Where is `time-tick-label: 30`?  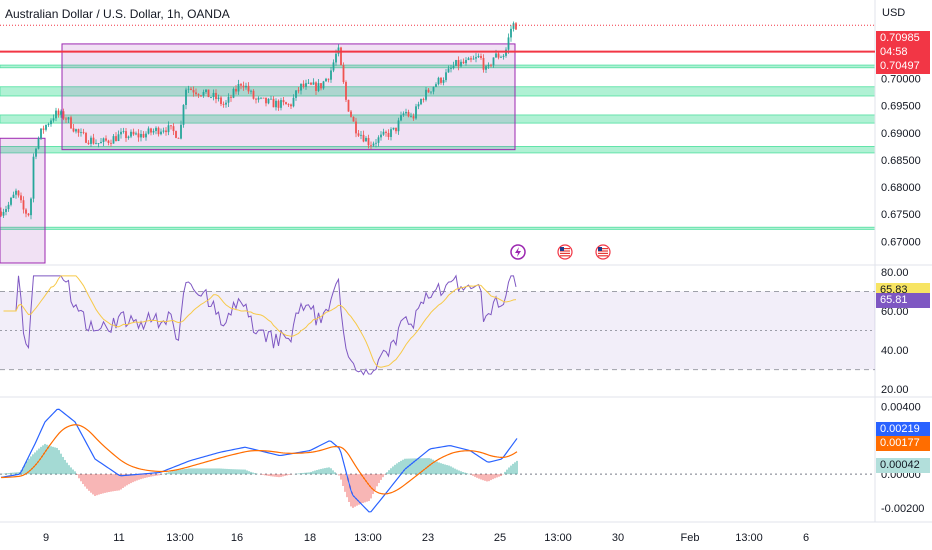 time-tick-label: 30 is located at coordinates (618, 538).